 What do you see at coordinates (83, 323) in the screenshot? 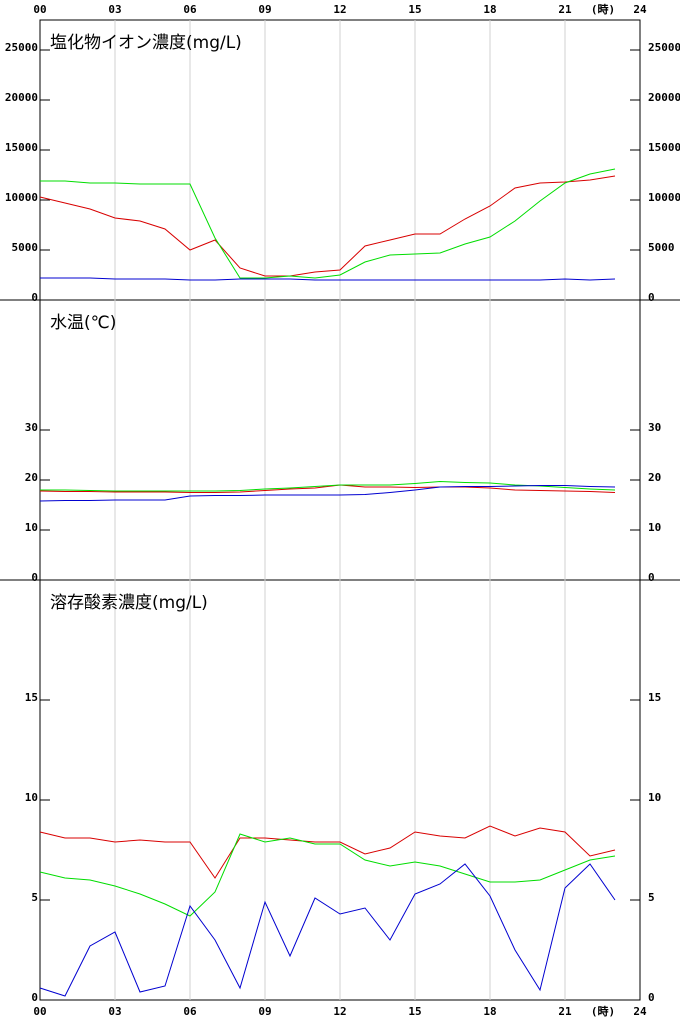
I see `panel-title: 水温(℃)` at bounding box center [83, 323].